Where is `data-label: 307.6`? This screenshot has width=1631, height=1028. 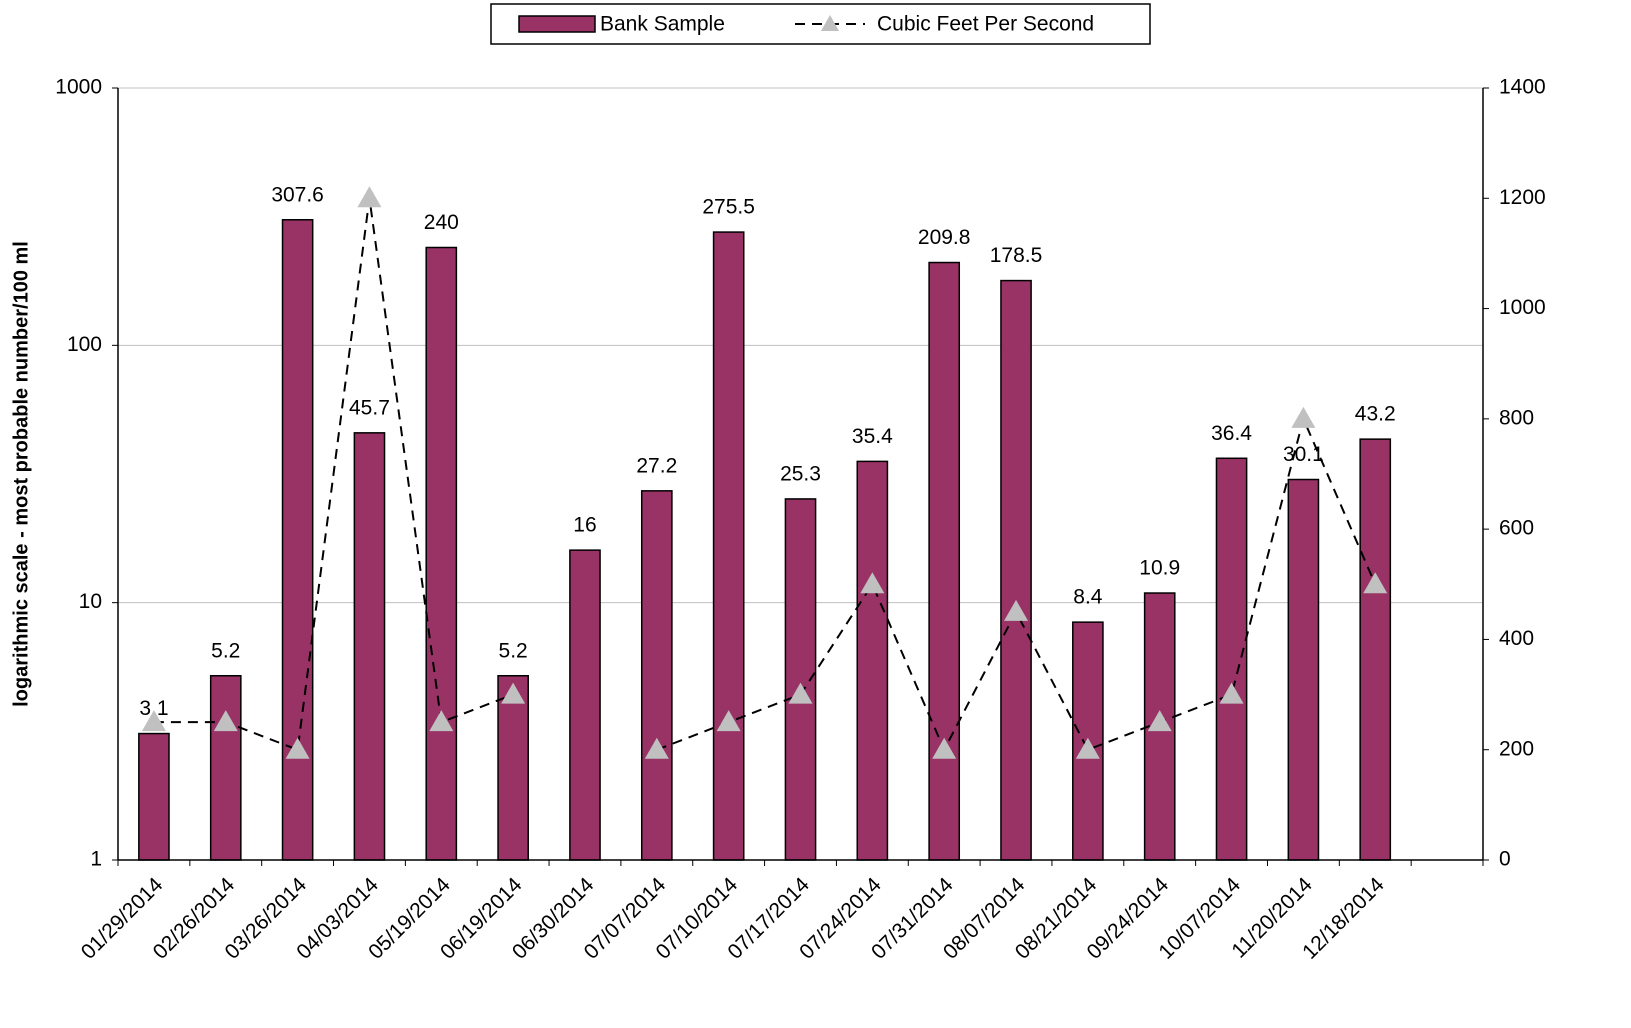 data-label: 307.6 is located at coordinates (297, 194).